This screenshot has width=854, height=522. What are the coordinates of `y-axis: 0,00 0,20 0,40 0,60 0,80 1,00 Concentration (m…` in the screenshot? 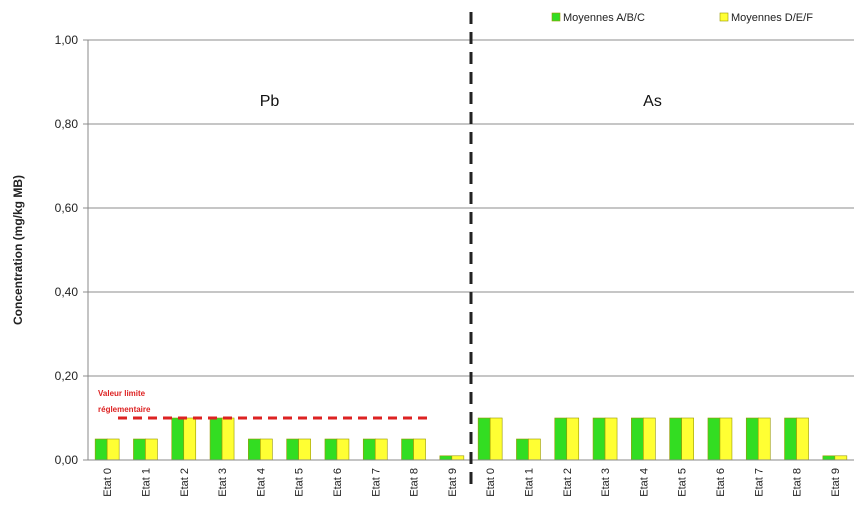 It's located at (50, 250).